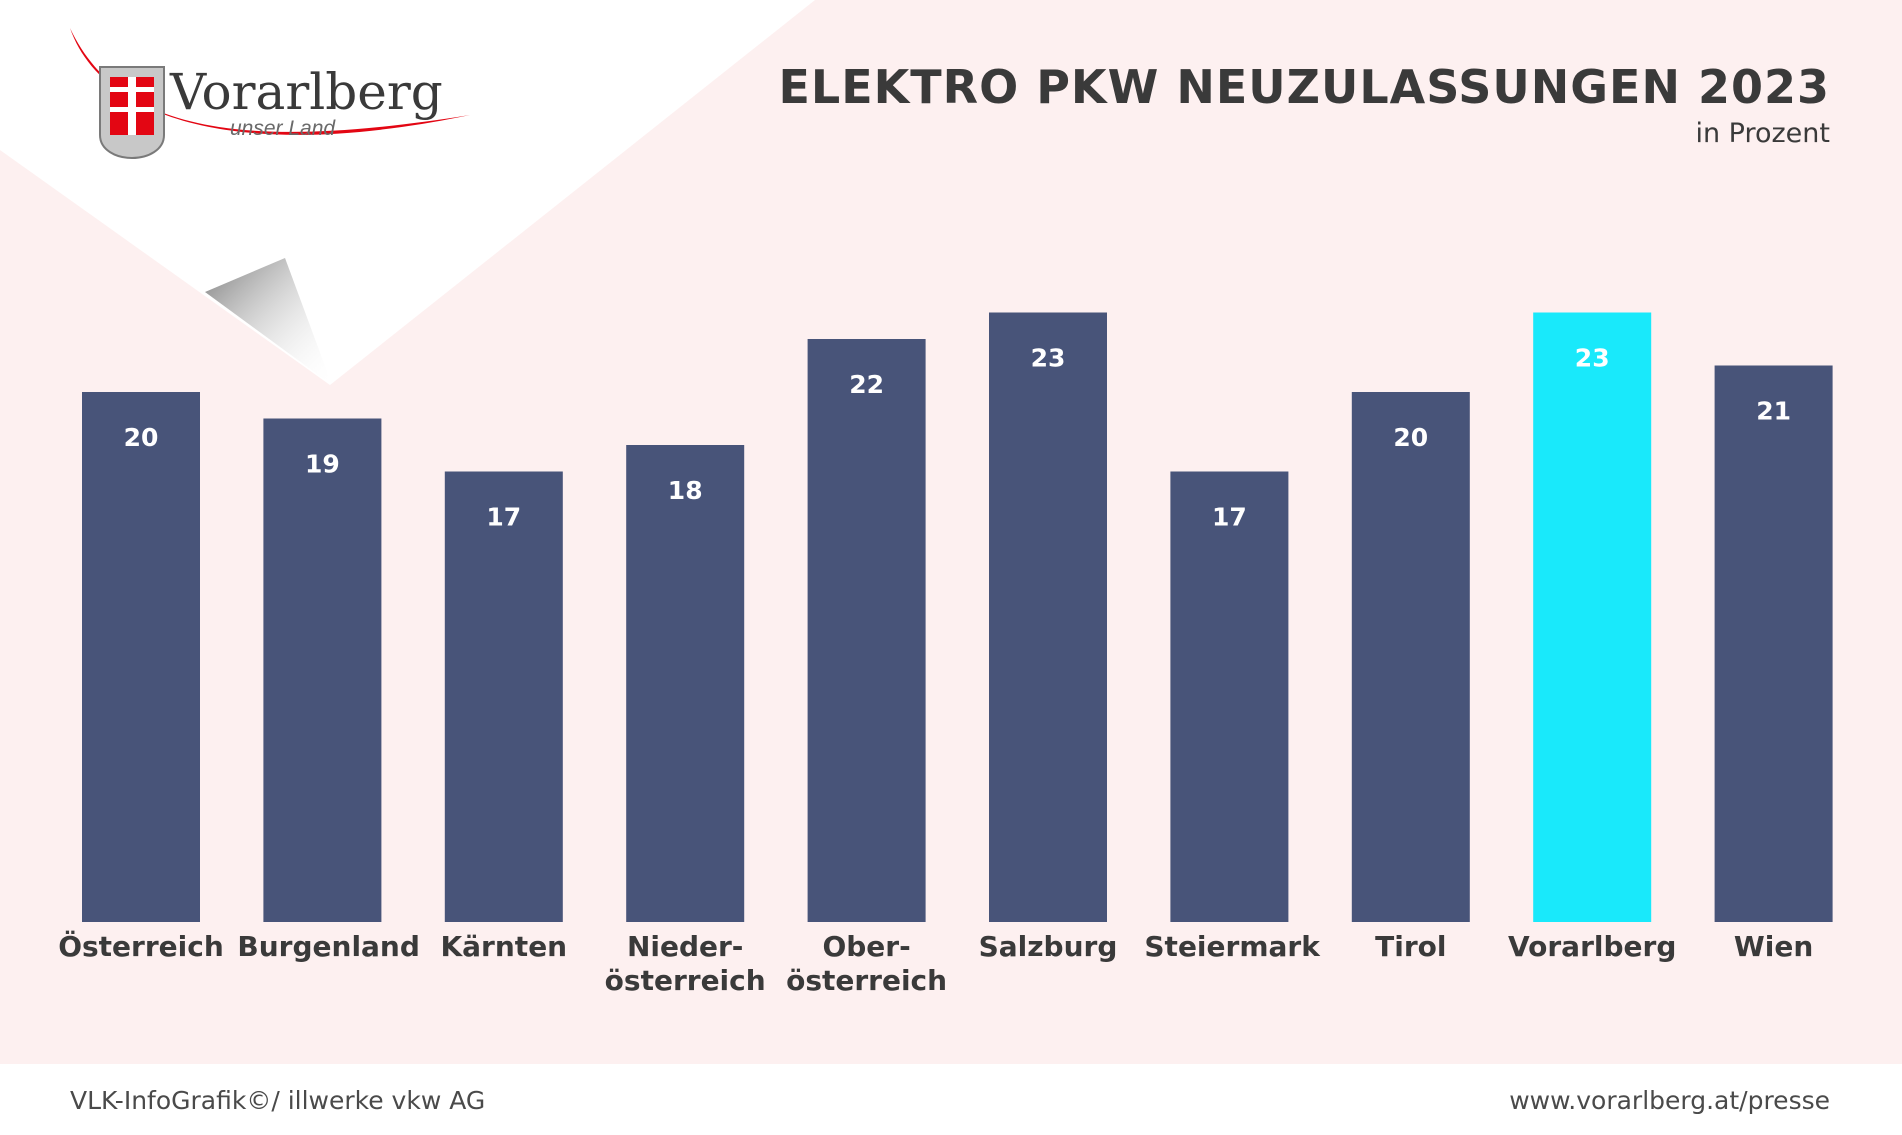  What do you see at coordinates (685, 490) in the screenshot?
I see `data-label: 18` at bounding box center [685, 490].